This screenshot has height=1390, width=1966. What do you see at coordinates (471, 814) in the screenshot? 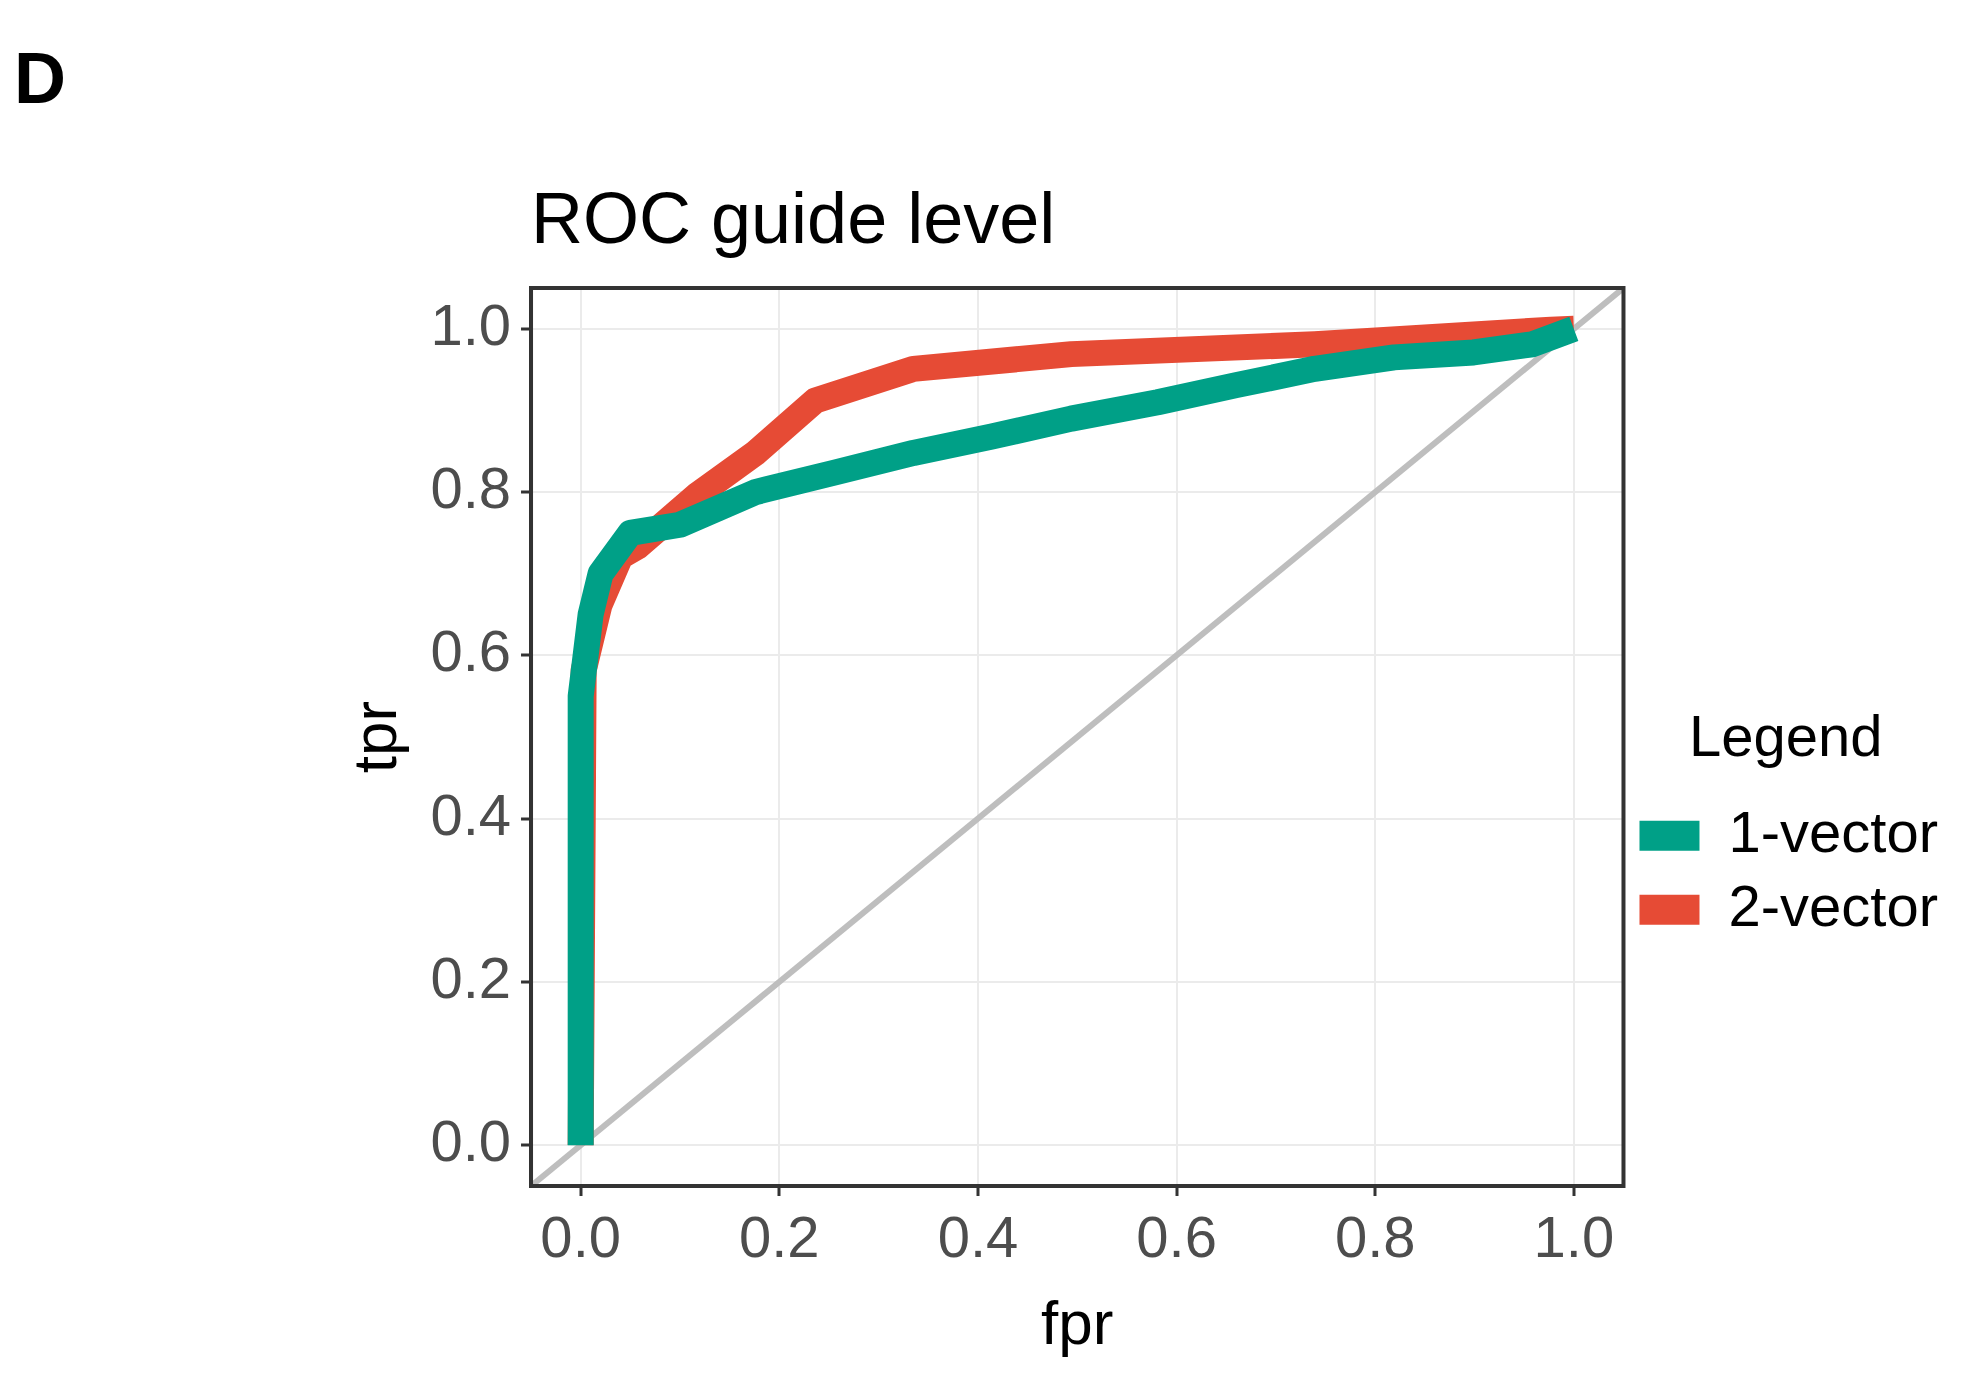
I see `y-tick-label: 0.4` at bounding box center [471, 814].